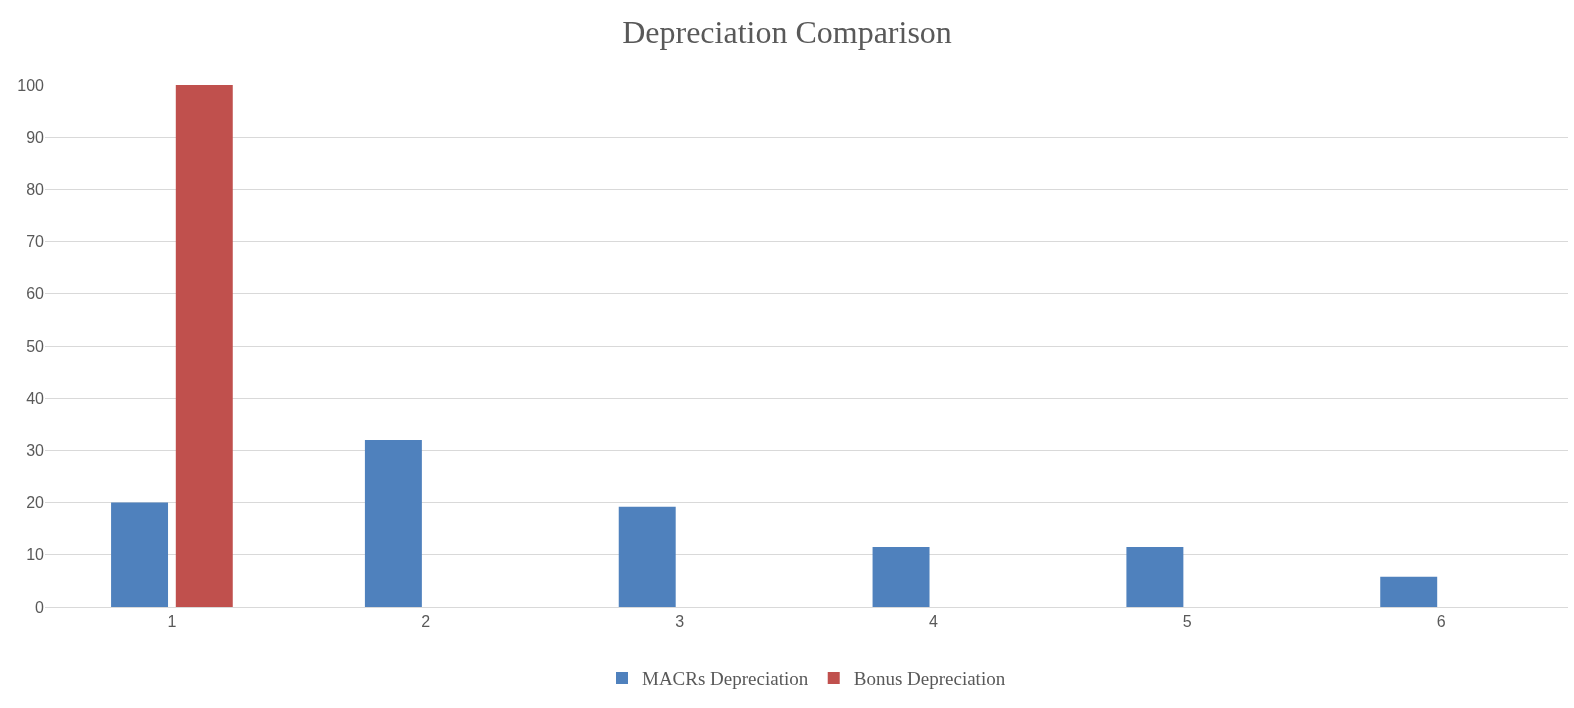  I want to click on y-tick-label: 10, so click(35, 555).